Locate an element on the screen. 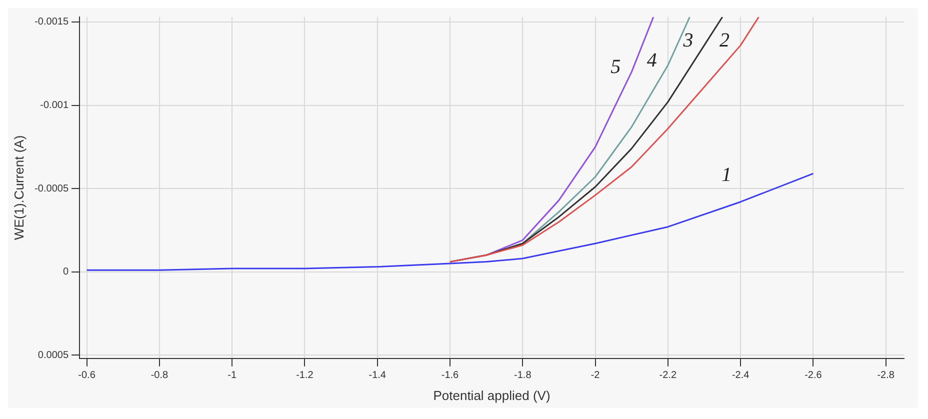  y-axis-title: WE(1).Current (A) is located at coordinates (18, 187).